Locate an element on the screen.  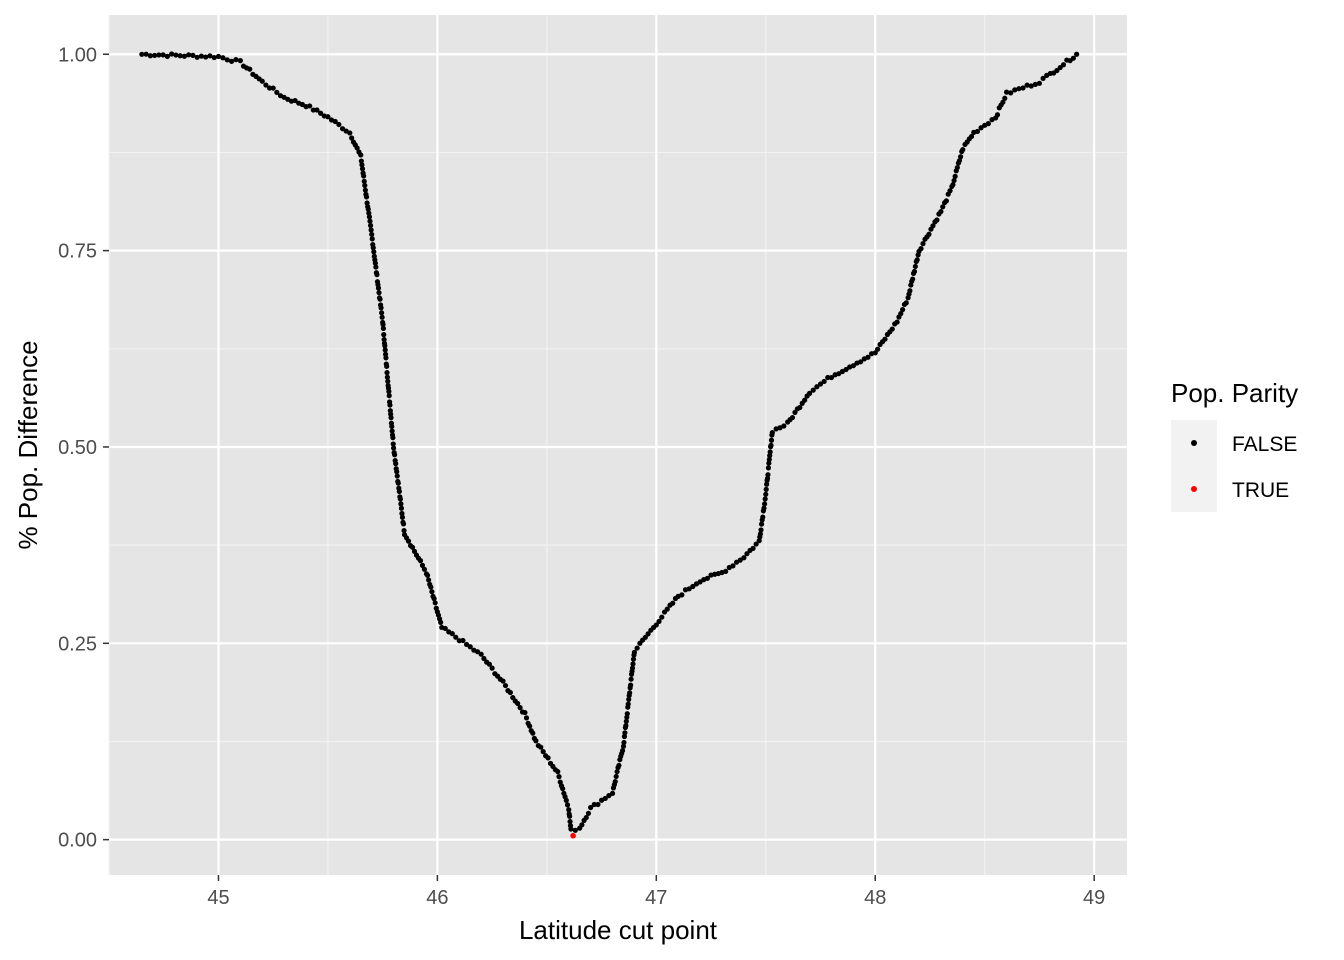
legend: Pop. Parity FALSE TRUE is located at coordinates (1234, 445).